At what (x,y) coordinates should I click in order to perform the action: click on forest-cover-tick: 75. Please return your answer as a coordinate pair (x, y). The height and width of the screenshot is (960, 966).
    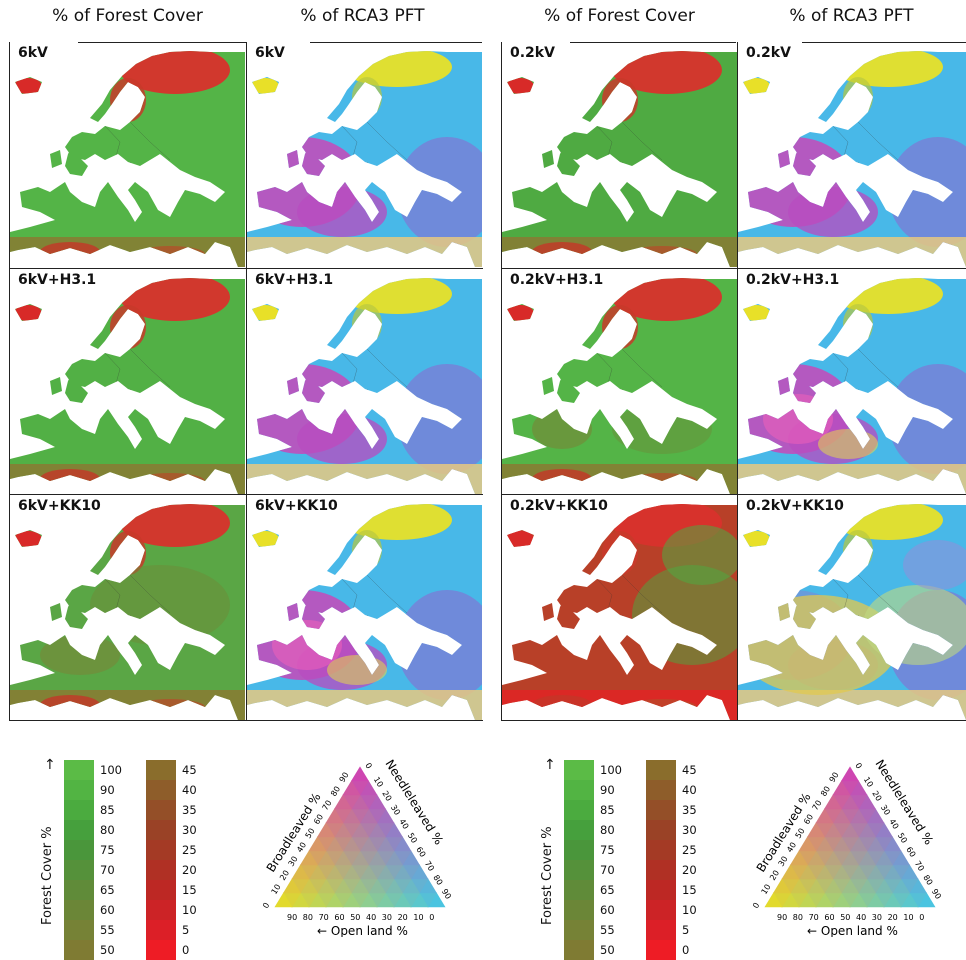
    Looking at the image, I should click on (607, 850).